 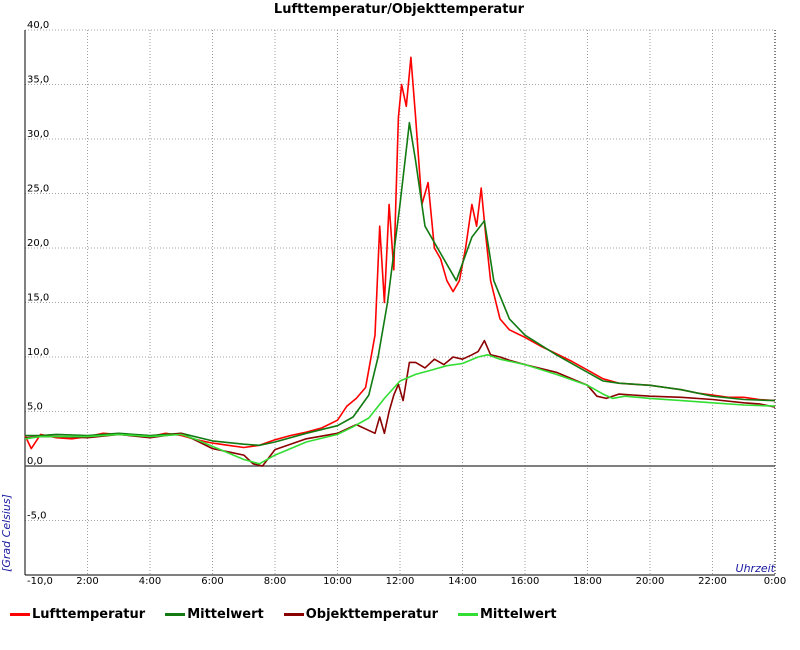 What do you see at coordinates (38, 25) in the screenshot?
I see `y-tick-label: 40,0` at bounding box center [38, 25].